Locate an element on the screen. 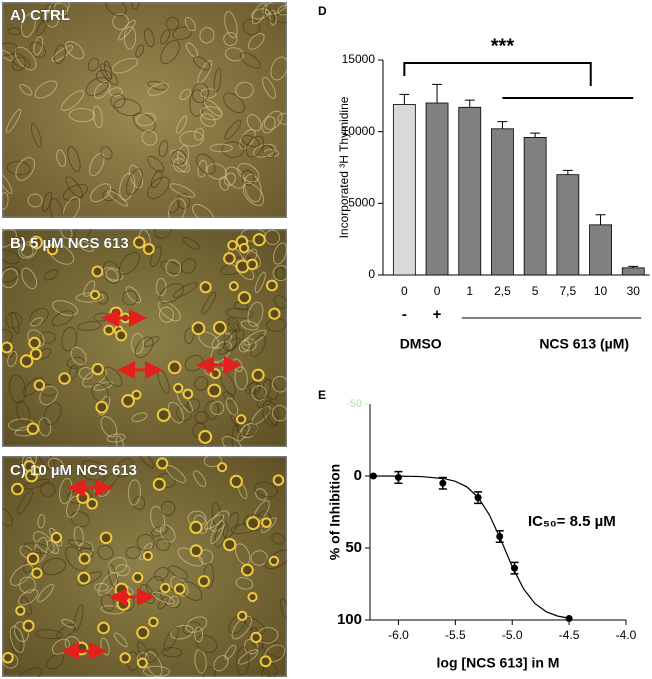 The height and width of the screenshot is (679, 652). panel-label: B) 5 µM NCS 613 is located at coordinates (69, 243).